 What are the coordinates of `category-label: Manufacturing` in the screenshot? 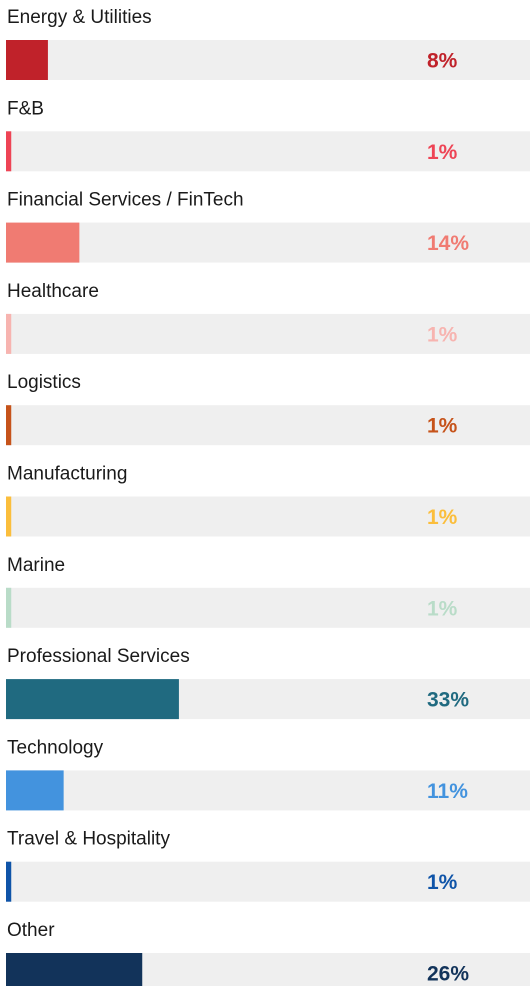 It's located at (67, 474).